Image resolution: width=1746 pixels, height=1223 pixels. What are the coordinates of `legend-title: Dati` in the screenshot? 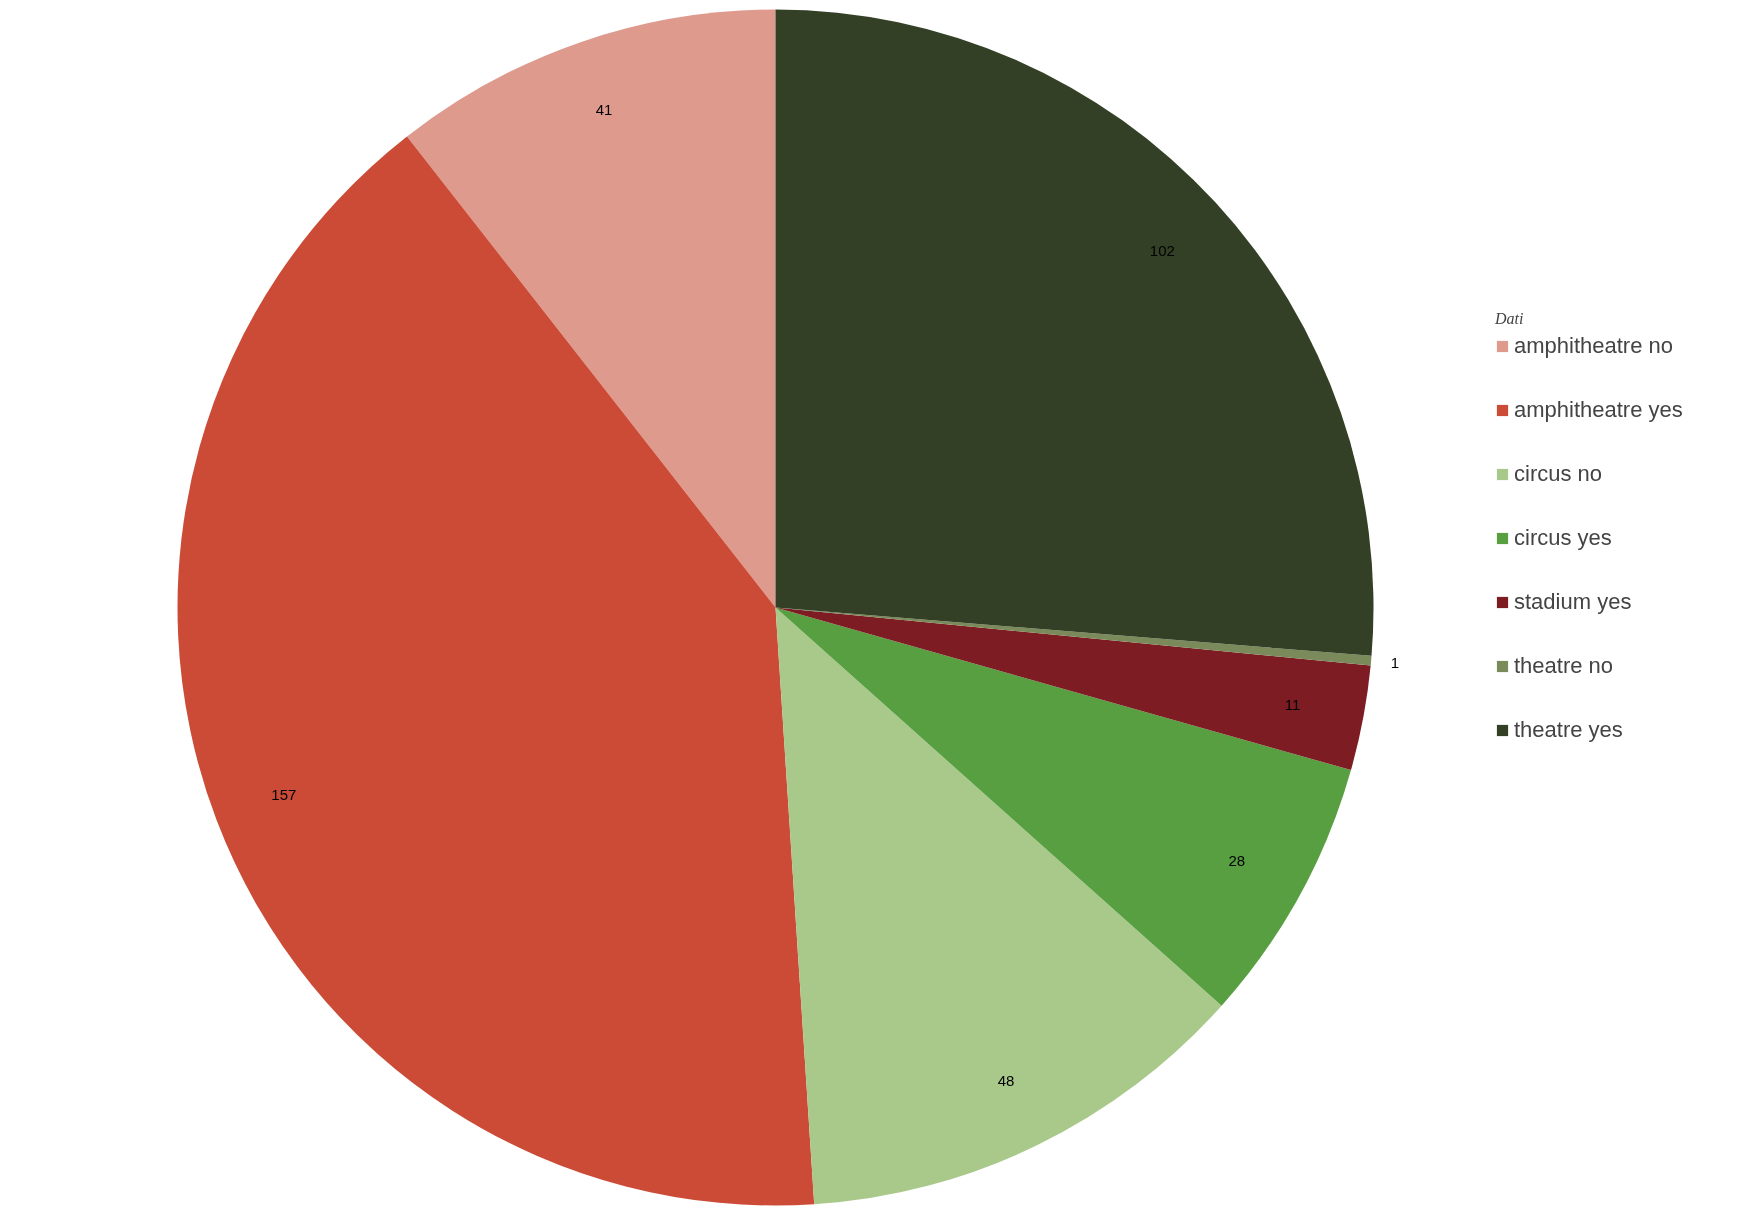 It's located at (1510, 319).